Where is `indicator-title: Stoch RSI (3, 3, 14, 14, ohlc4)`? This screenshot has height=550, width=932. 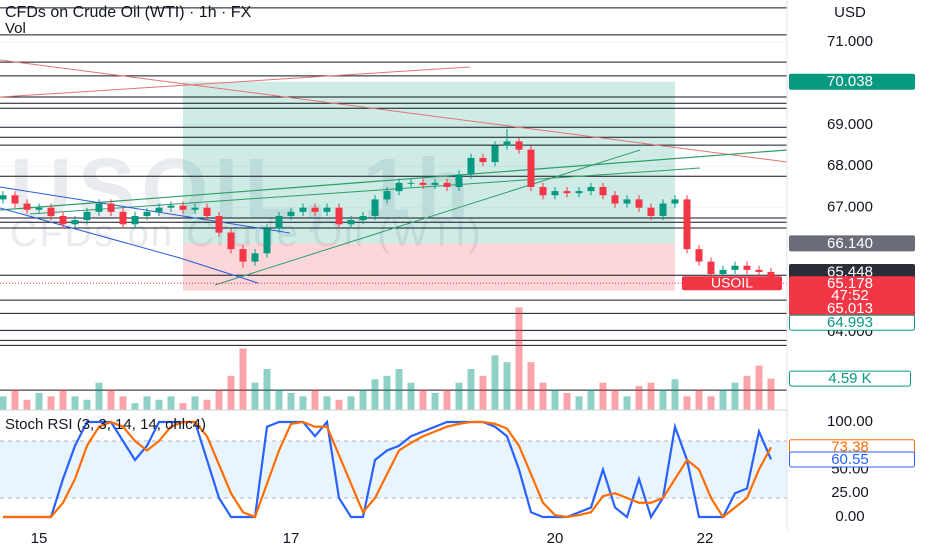
indicator-title: Stoch RSI (3, 3, 14, 14, ohlc4) is located at coordinates (105, 424).